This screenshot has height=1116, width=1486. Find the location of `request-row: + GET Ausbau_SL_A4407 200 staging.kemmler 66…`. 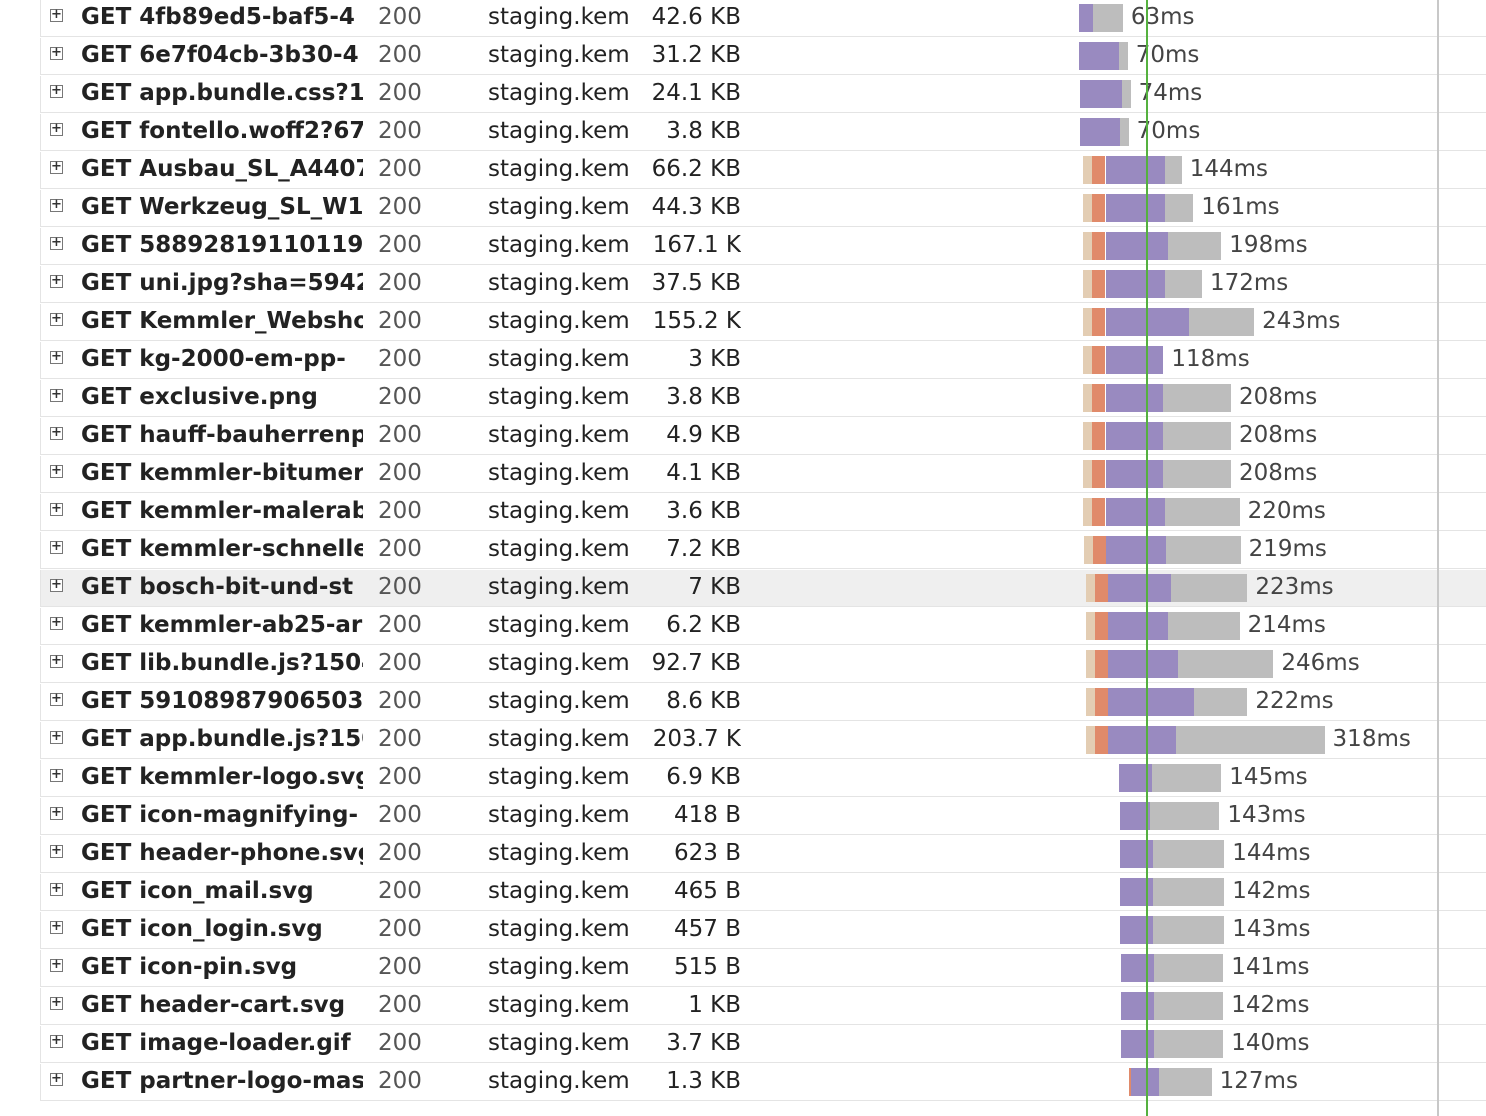

request-row: + GET Ausbau_SL_A4407 200 staging.kemmler 66… is located at coordinates (763, 170).